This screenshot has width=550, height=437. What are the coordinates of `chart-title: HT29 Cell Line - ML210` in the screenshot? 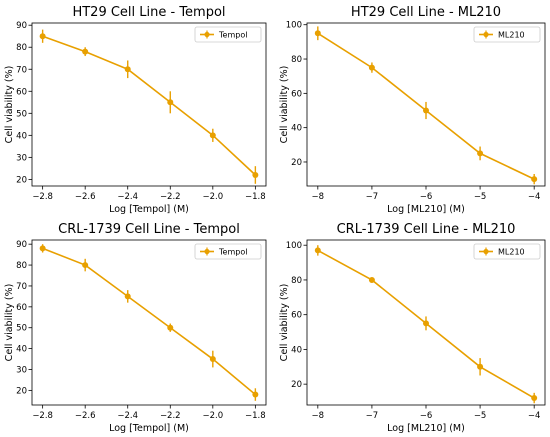 It's located at (426, 12).